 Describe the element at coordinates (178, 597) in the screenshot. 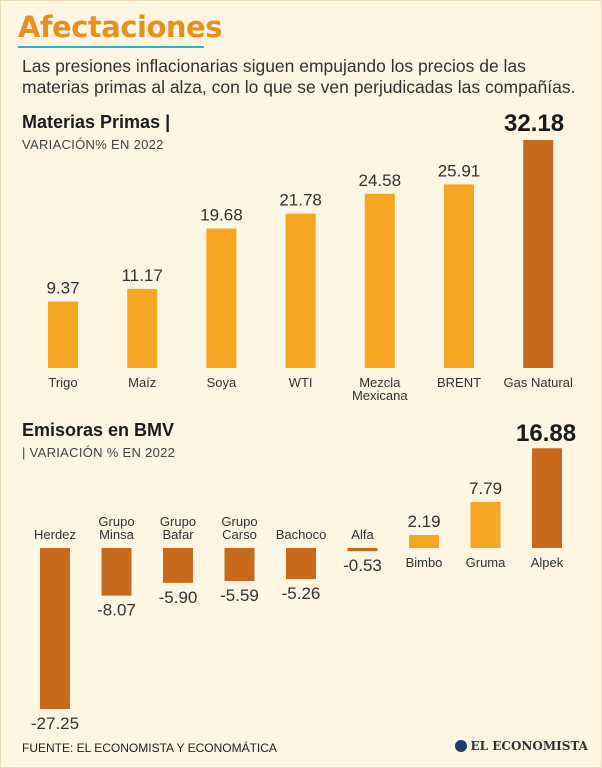

I see `chart2-value-label-2: -5.90` at that location.